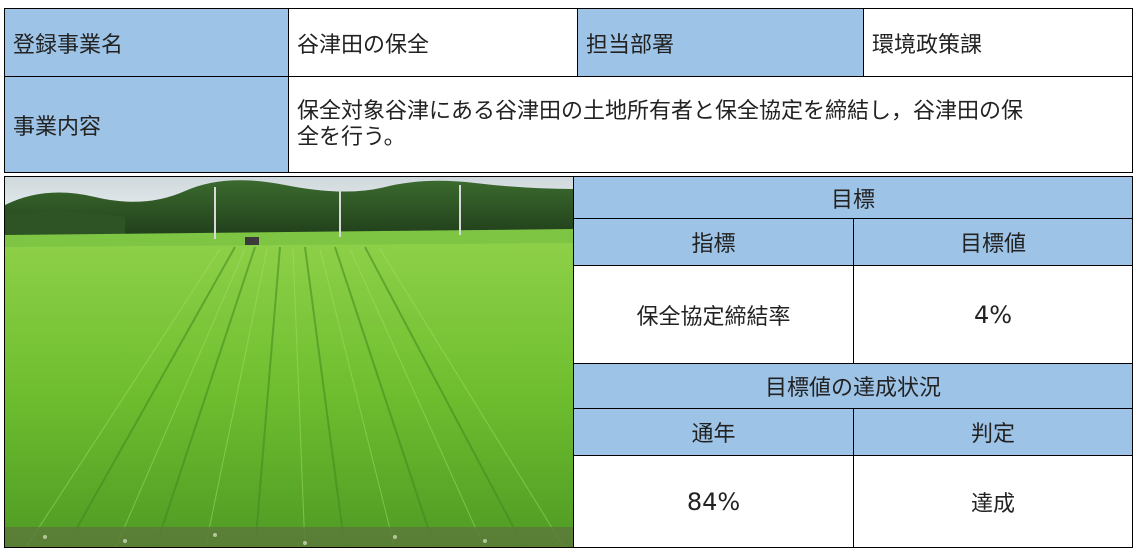  I want to click on goal-header-text: 目標, so click(852, 200).